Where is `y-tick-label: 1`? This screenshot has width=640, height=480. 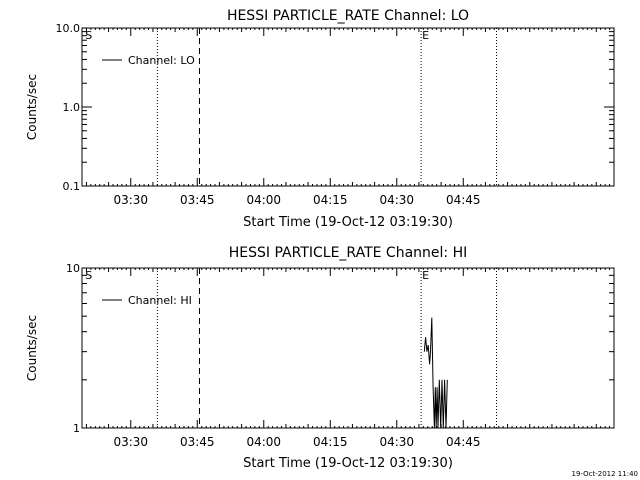 y-tick-label: 1 is located at coordinates (76, 428).